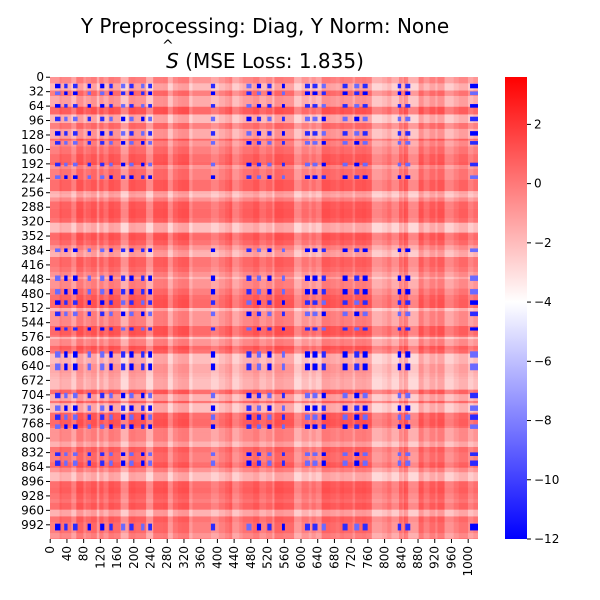 This screenshot has width=600, height=600. What do you see at coordinates (32, 193) in the screenshot?
I see `y-tick-label-256: 256` at bounding box center [32, 193].